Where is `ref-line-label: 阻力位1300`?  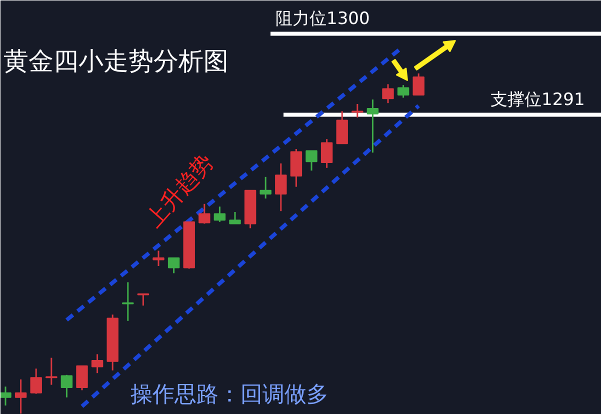 ref-line-label: 阻力位1300 is located at coordinates (323, 18).